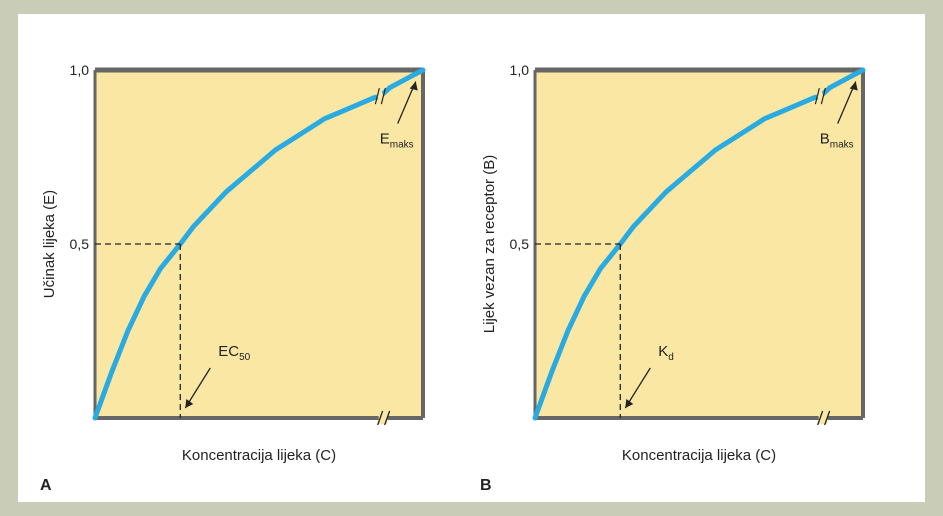 Image resolution: width=943 pixels, height=516 pixels. What do you see at coordinates (49, 244) in the screenshot?
I see `y-axis-title: Učinak lijeka (E)` at bounding box center [49, 244].